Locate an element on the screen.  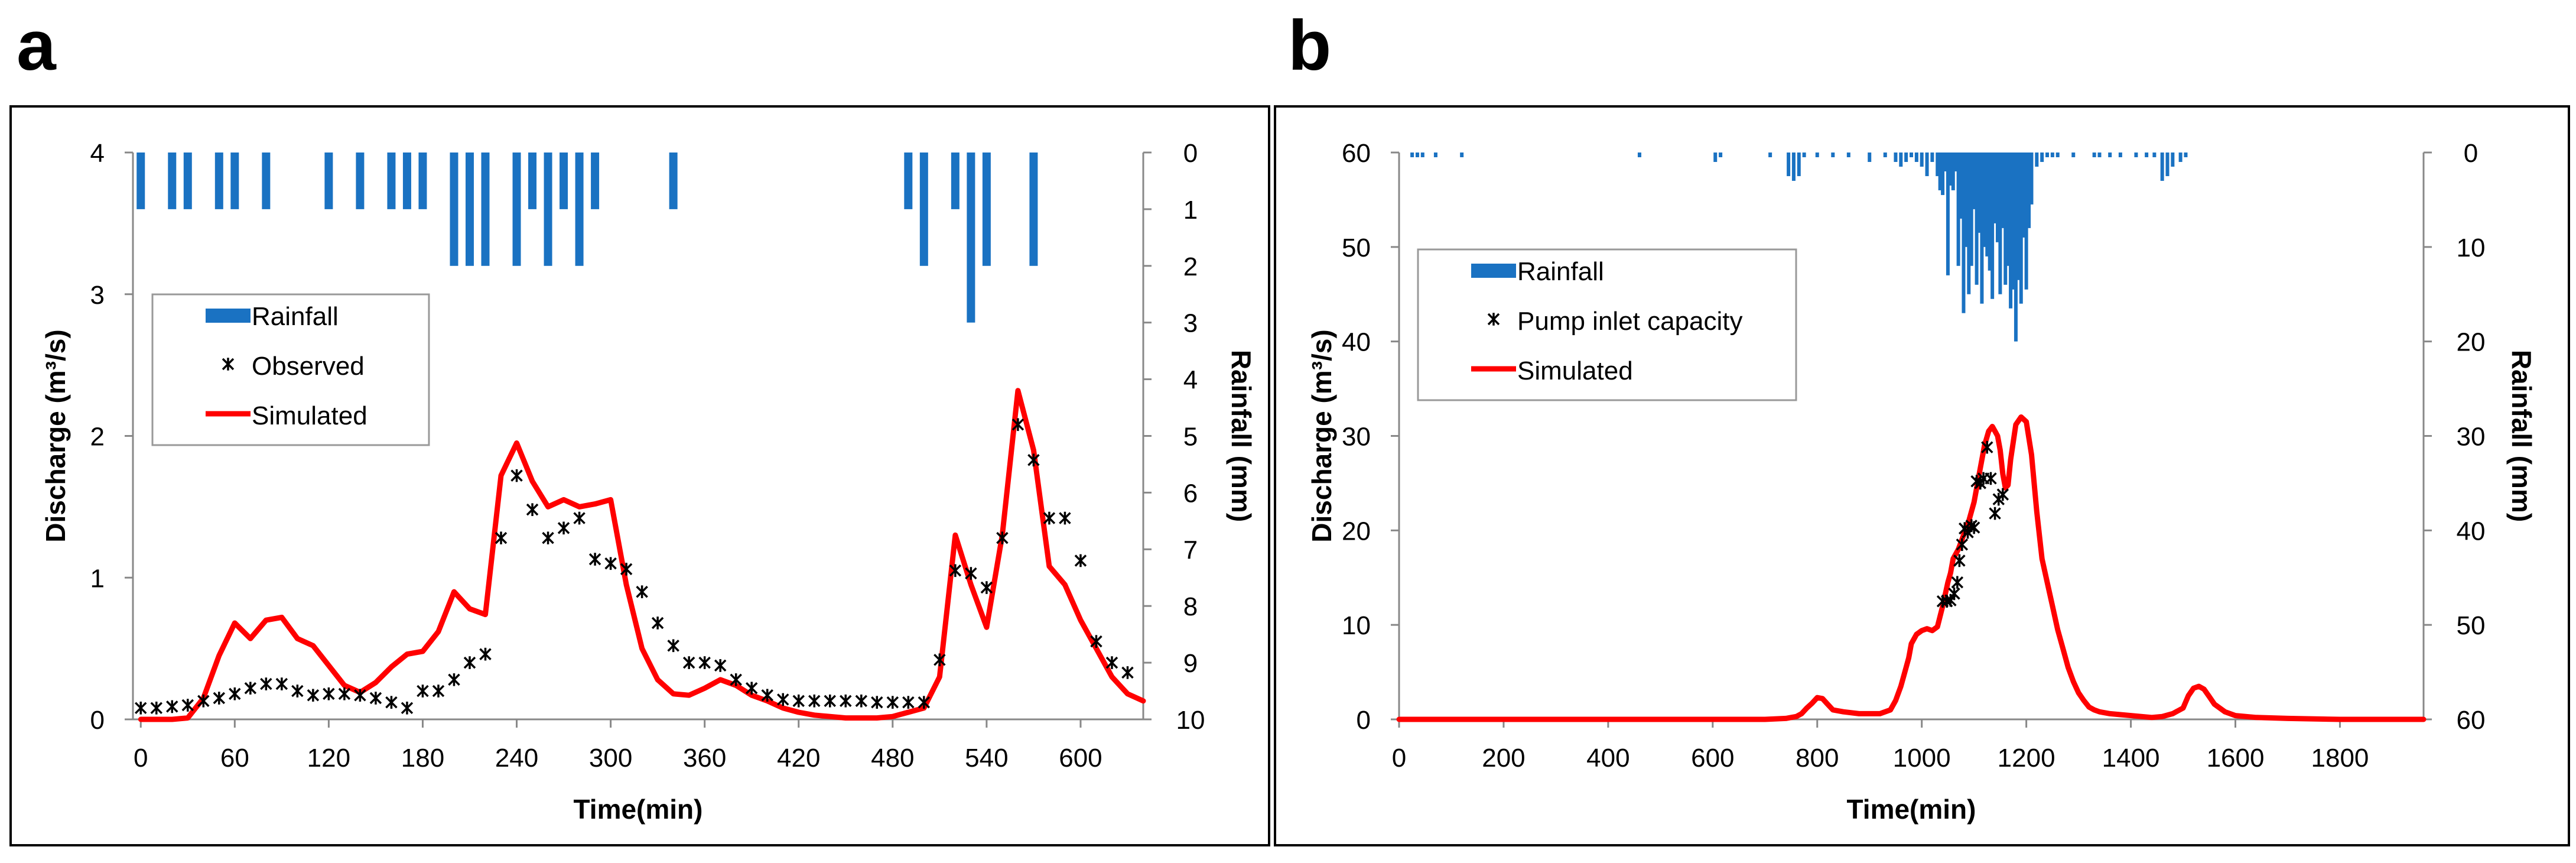
panel-label-b: b is located at coordinates (1310, 45).